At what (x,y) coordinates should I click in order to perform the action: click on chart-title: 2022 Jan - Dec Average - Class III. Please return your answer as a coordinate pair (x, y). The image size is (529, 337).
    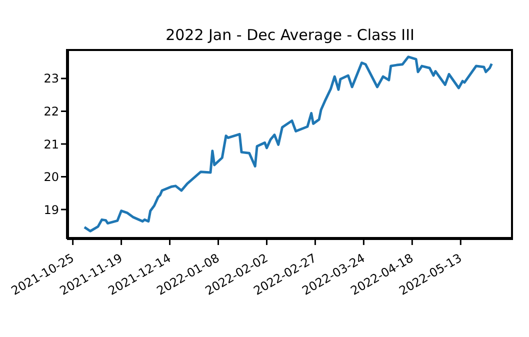
    Looking at the image, I should click on (290, 35).